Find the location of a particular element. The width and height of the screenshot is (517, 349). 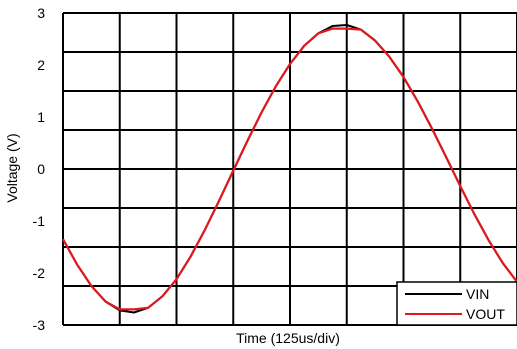

y-axis-label: Voltage (V) is located at coordinates (12, 167).